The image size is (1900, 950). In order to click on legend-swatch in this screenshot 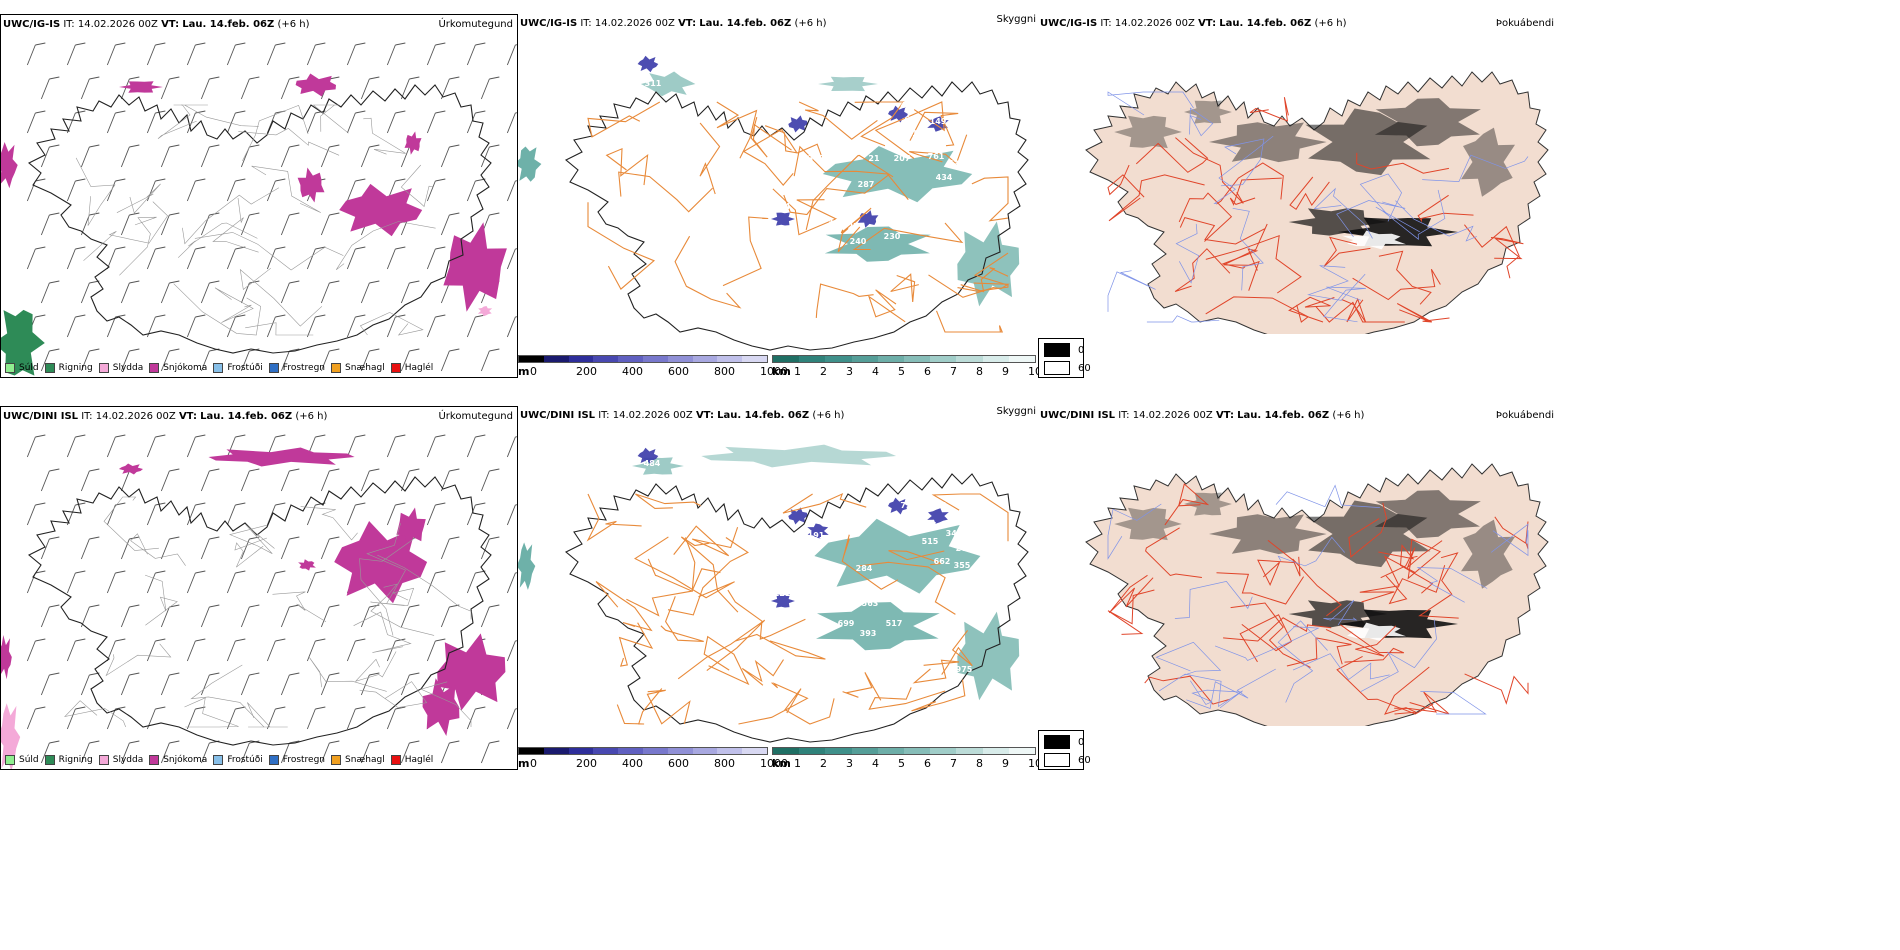, I will do `click(395, 368)`.